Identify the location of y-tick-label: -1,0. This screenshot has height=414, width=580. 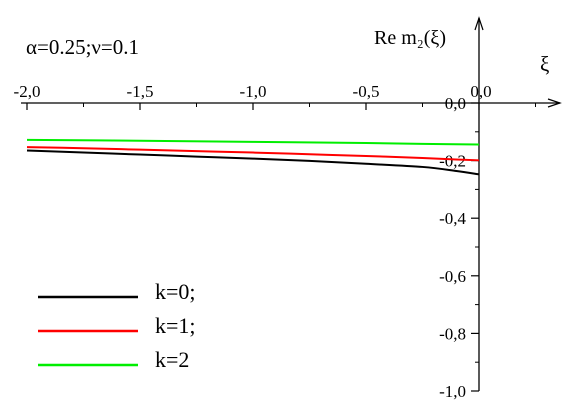
(452, 391).